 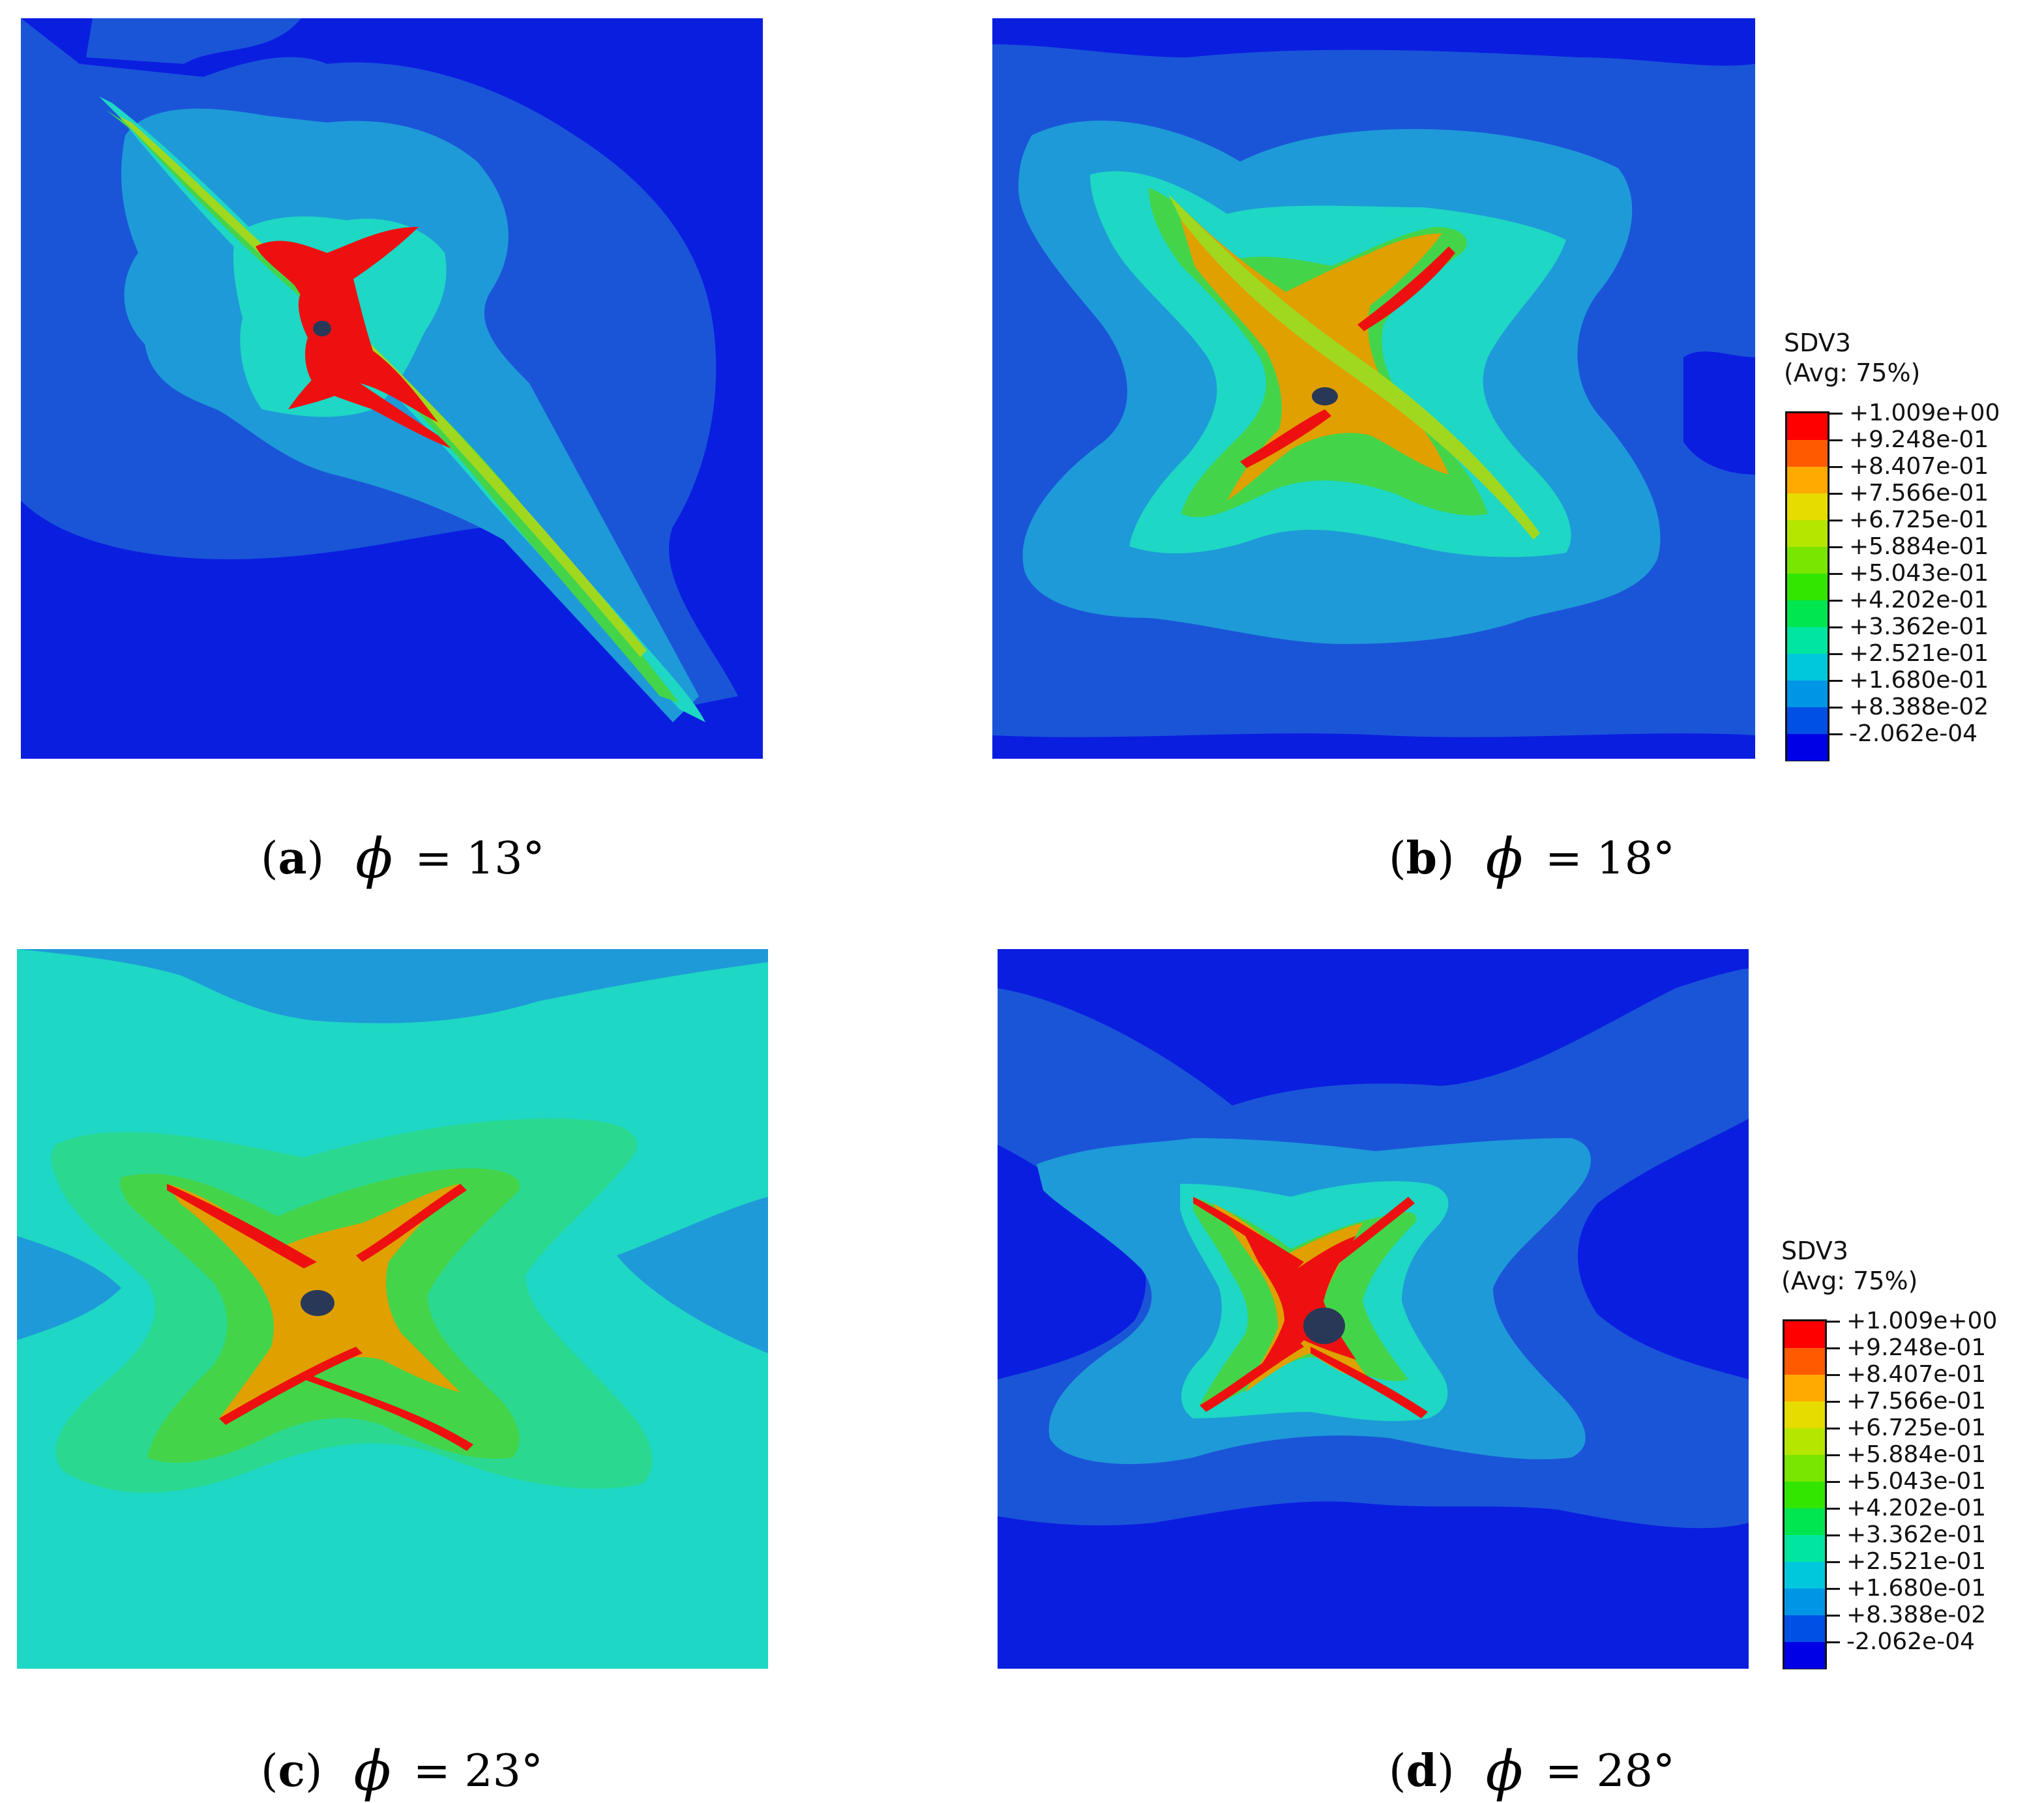 I want to click on caption-value: = 28°, so click(x=1610, y=1771).